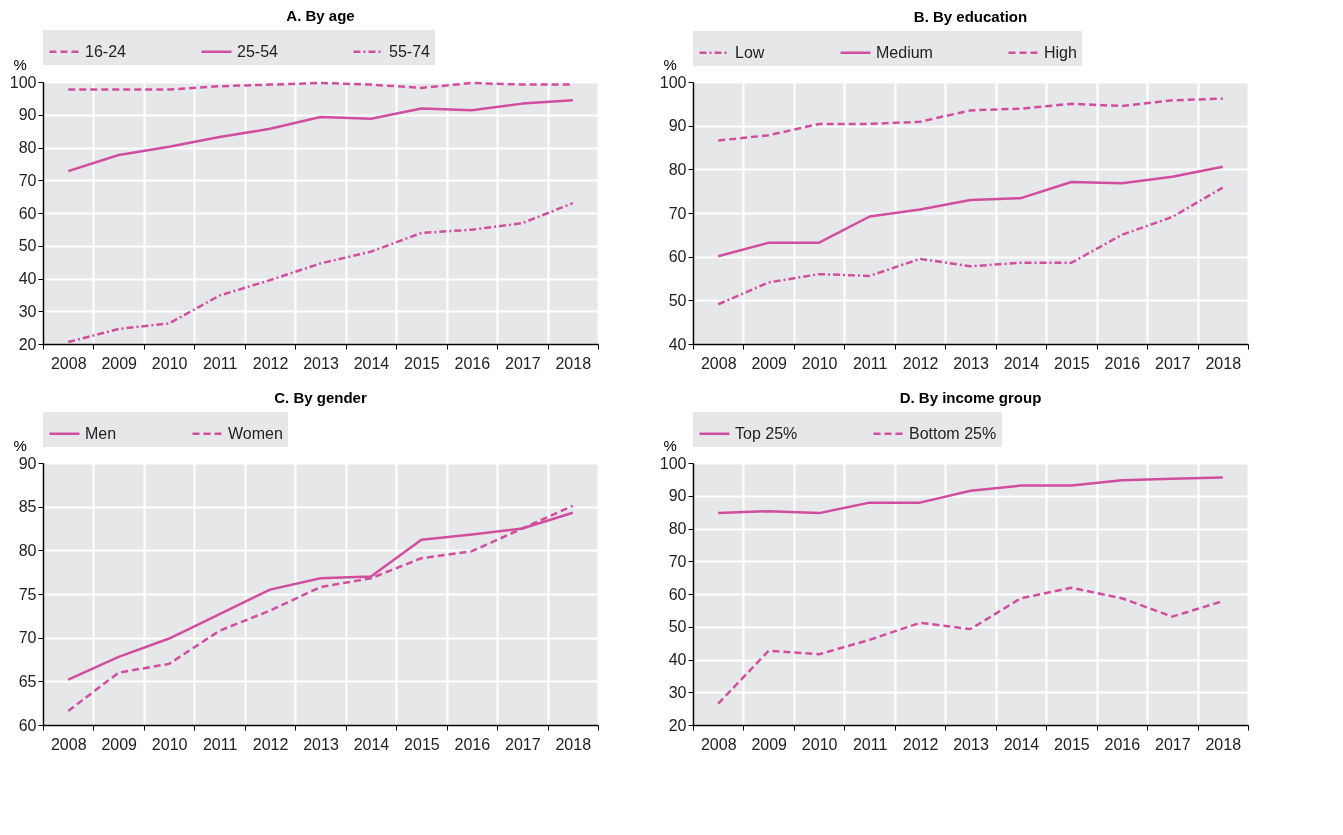 The width and height of the screenshot is (1343, 835). Describe the element at coordinates (106, 51) in the screenshot. I see `legend-label: 16-24` at that location.